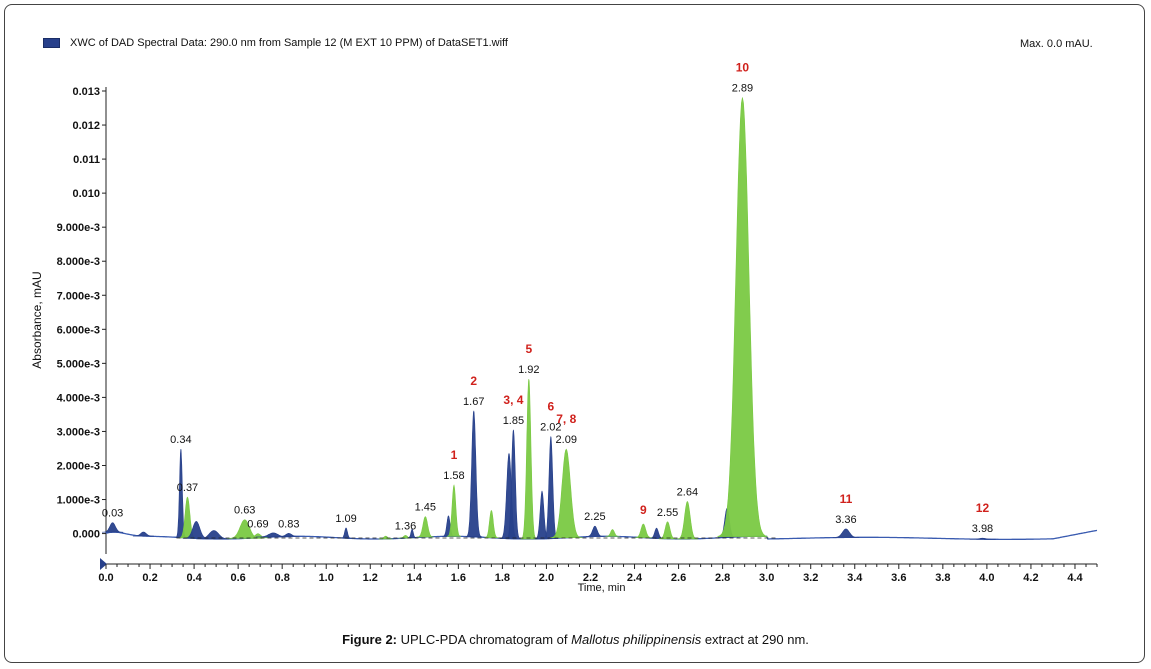 The image size is (1151, 669). Describe the element at coordinates (986, 578) in the screenshot. I see `x-tick-label: 4.0` at that location.